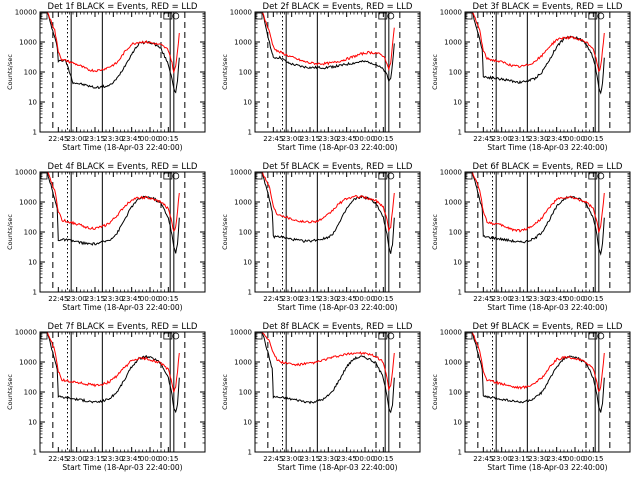 Image resolution: width=640 pixels, height=480 pixels. I want to click on y-tick-label: 10, so click(247, 423).